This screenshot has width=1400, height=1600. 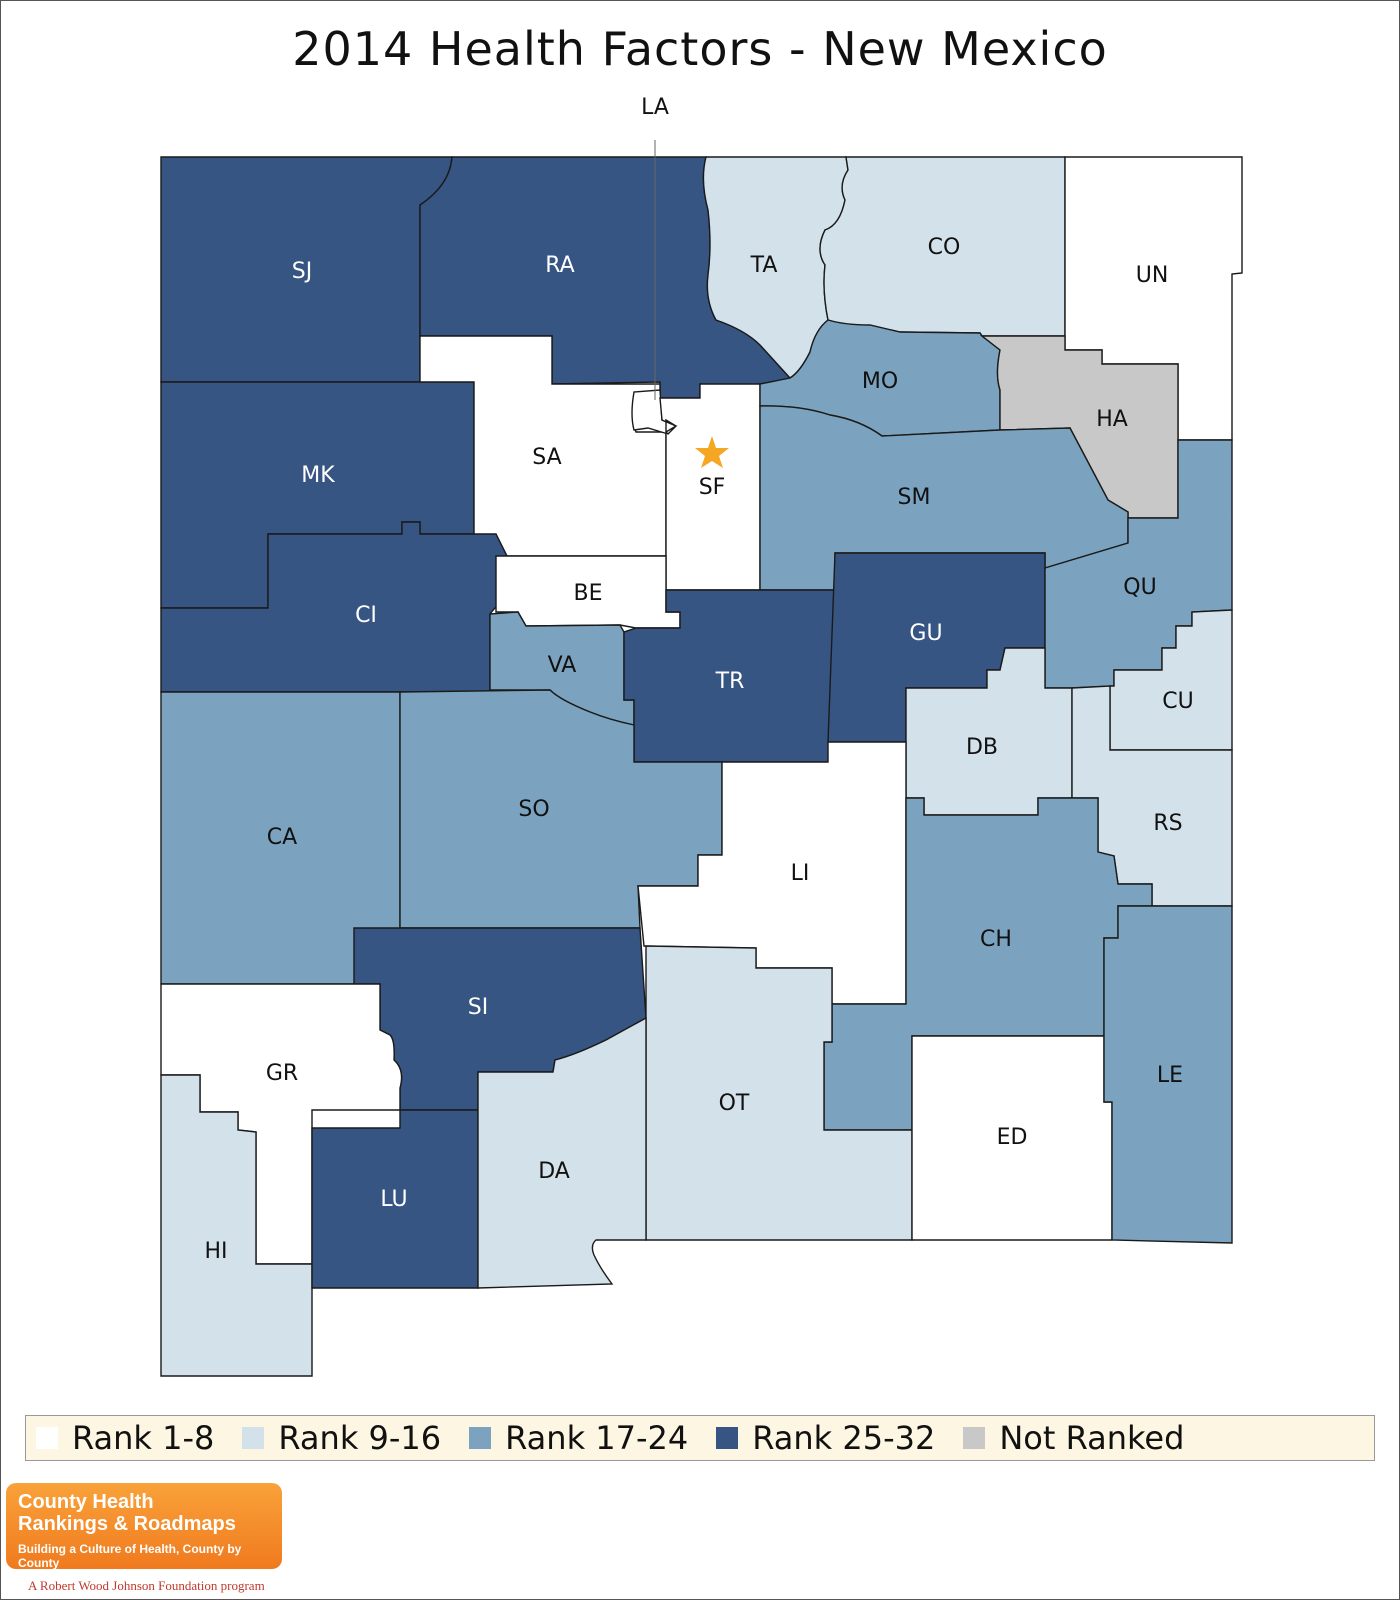 I want to click on county-HI, so click(x=236, y=1225).